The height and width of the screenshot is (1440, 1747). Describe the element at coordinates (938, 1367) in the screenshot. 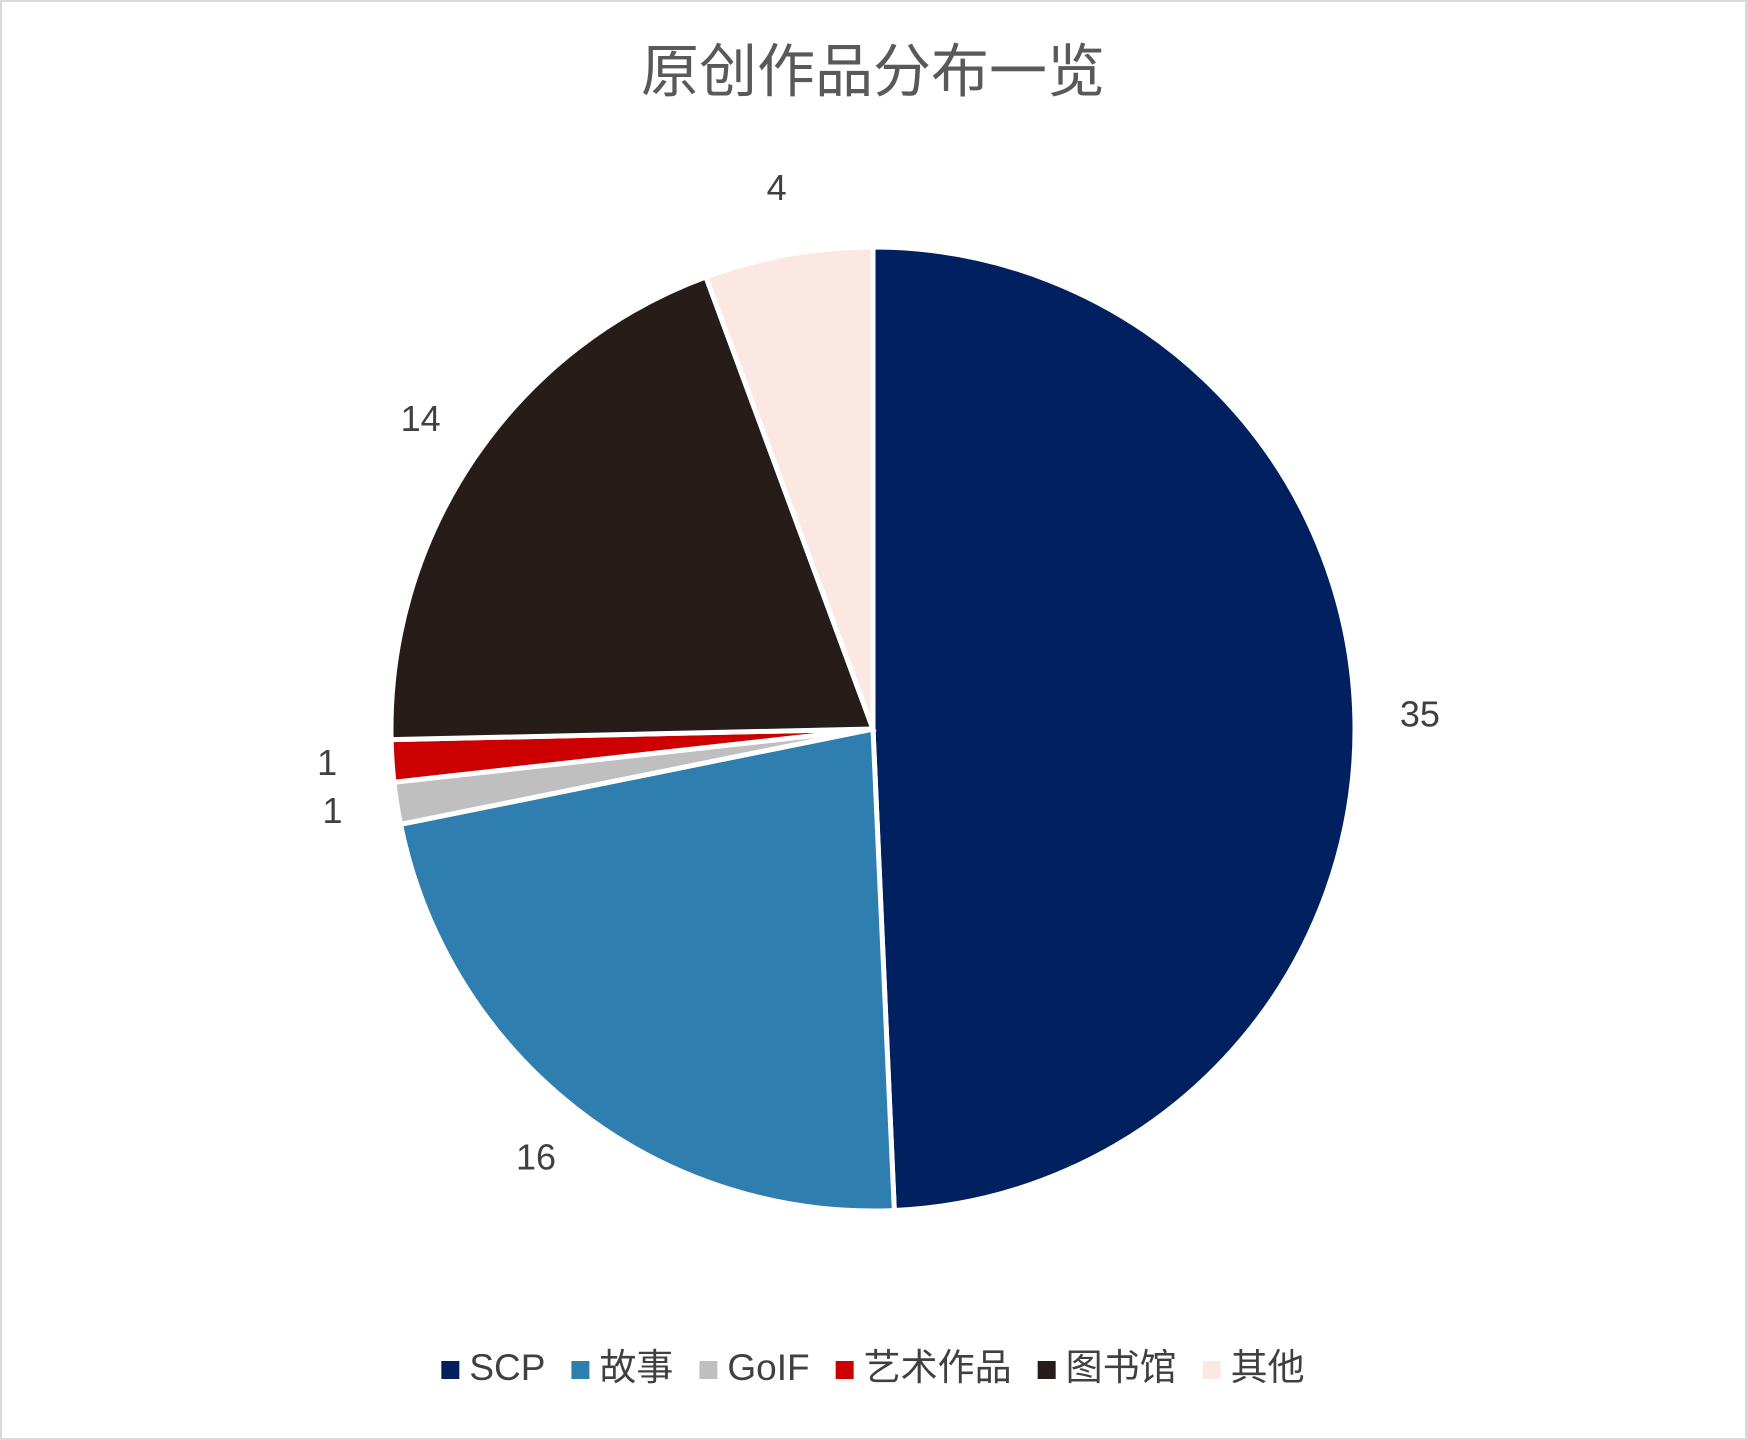

I see `legend-label: 艺术作品` at that location.